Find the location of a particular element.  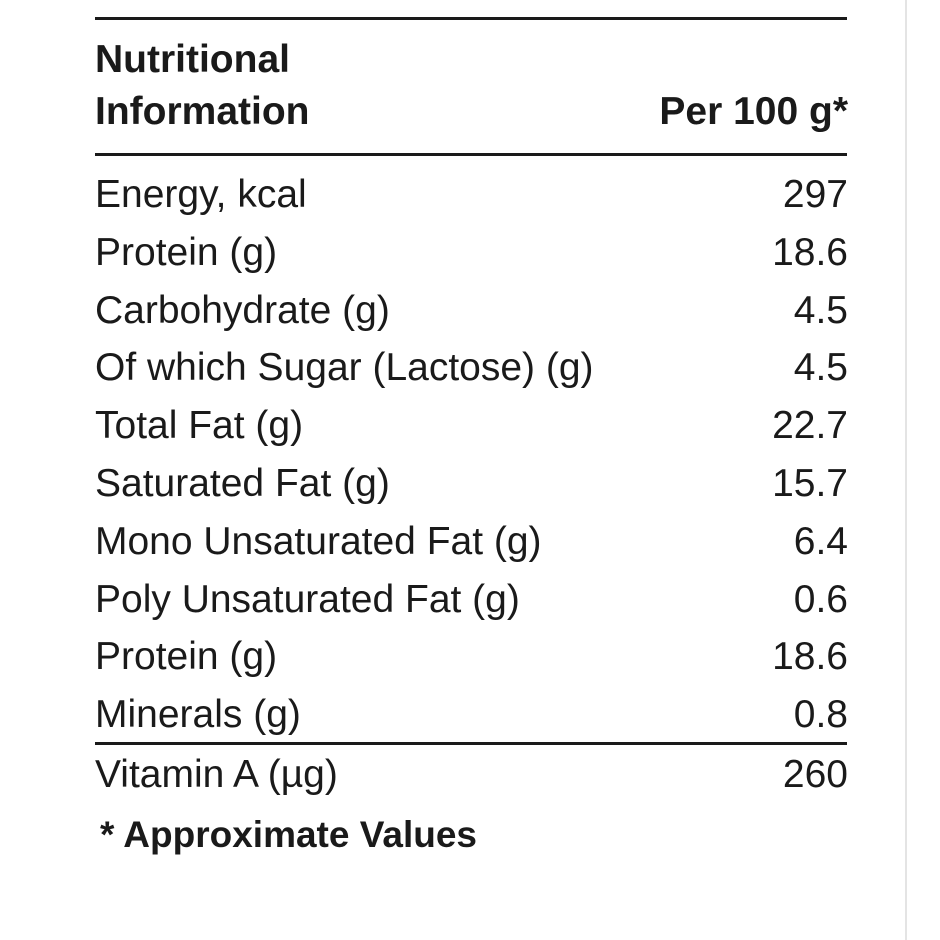

row-value: 260 is located at coordinates (815, 774).